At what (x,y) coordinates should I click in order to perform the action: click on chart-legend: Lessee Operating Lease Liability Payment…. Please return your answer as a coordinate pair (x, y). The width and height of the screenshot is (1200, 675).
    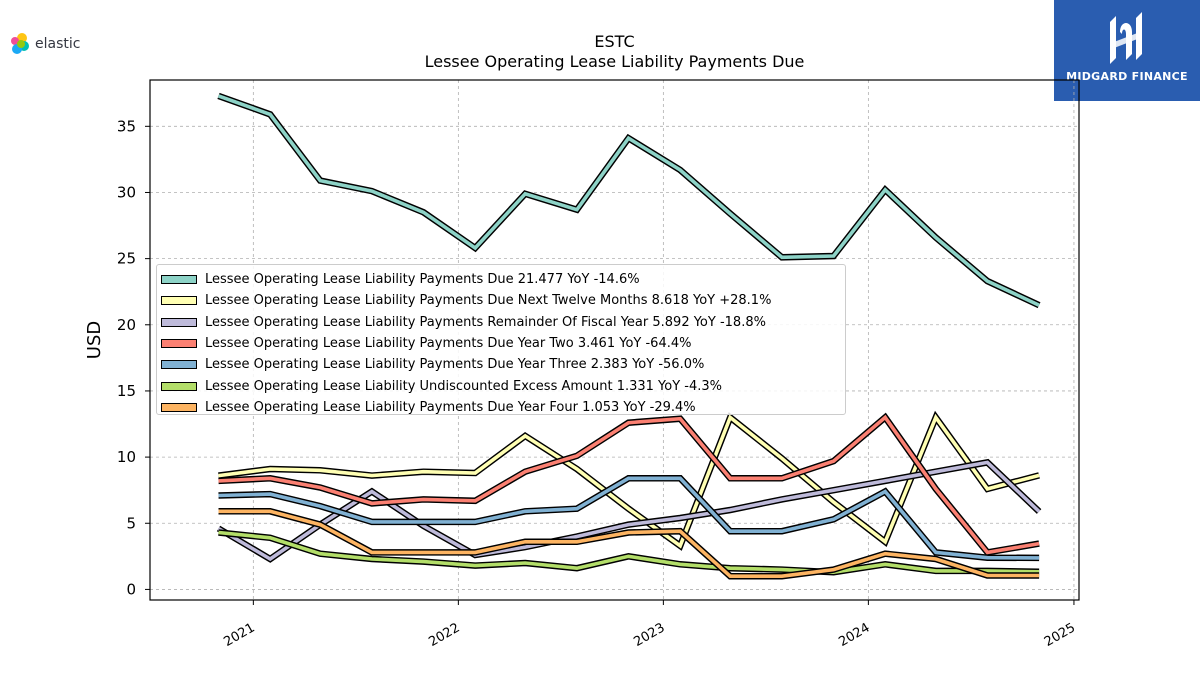
    Looking at the image, I should click on (501, 339).